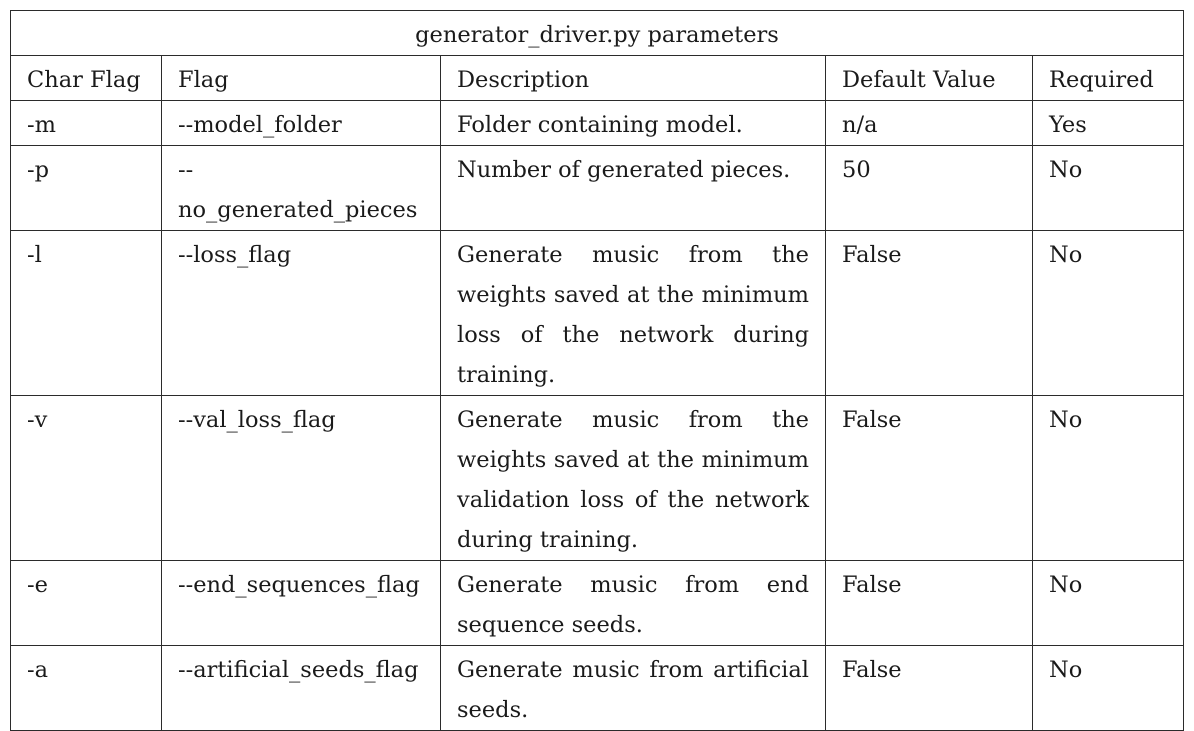  I want to click on cell-required: Yes, so click(1108, 123).